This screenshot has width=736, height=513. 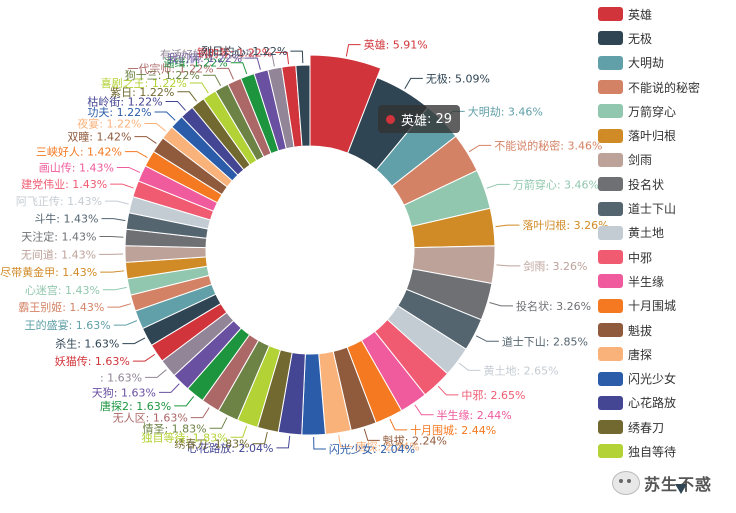 What do you see at coordinates (144, 83) in the screenshot?
I see `slice-label: 喜剧之王: 1.22%` at bounding box center [144, 83].